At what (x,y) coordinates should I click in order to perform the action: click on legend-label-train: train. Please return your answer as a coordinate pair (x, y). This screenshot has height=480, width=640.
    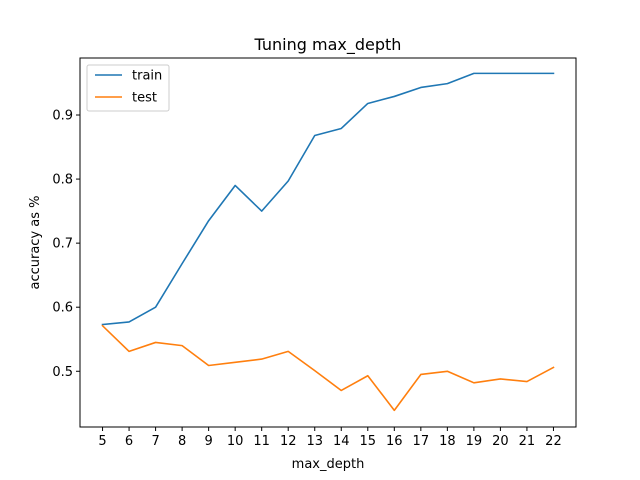
    Looking at the image, I should click on (147, 76).